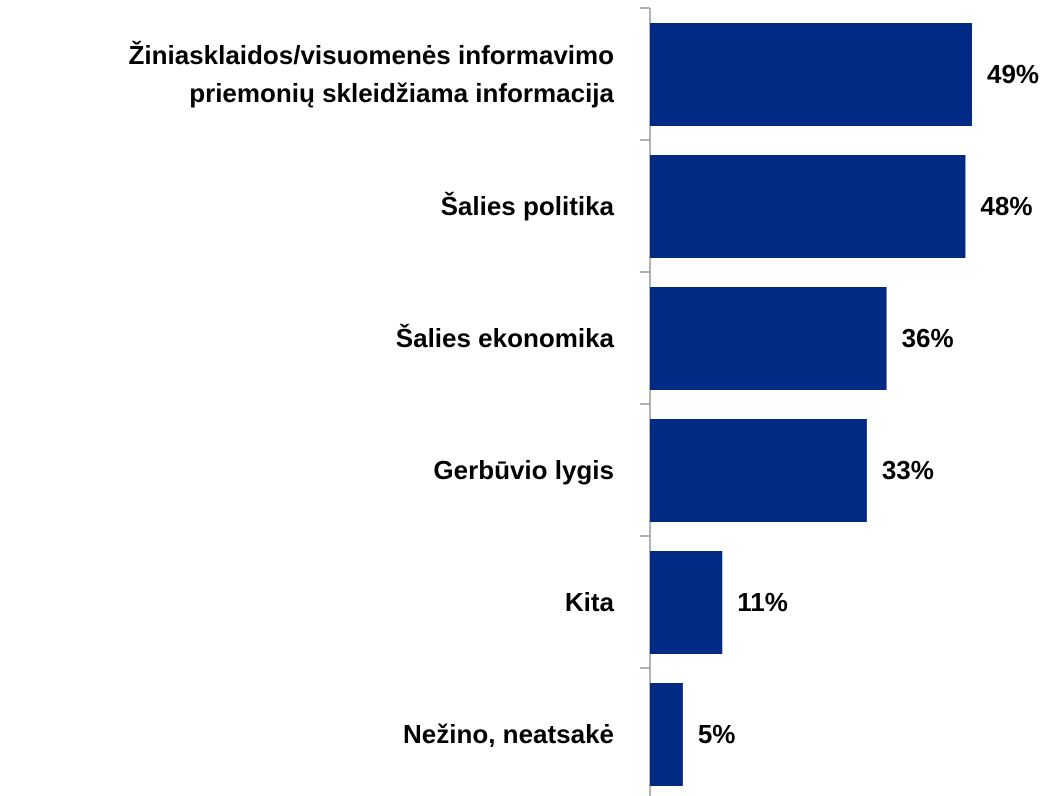 This screenshot has height=796, width=1052. I want to click on category-label: Šalies politika, so click(527, 206).